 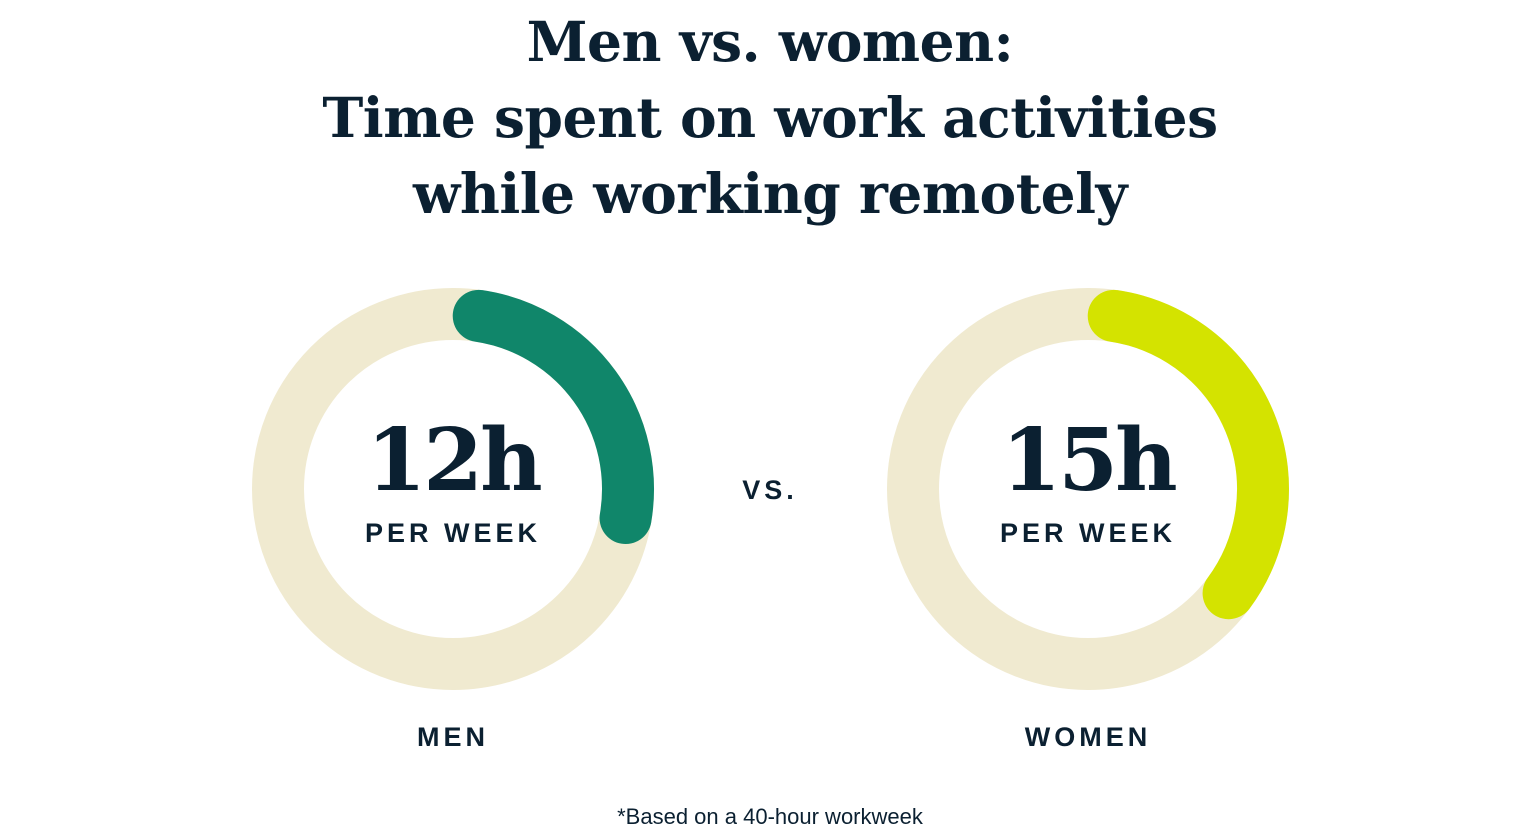 What do you see at coordinates (1188, 454) in the screenshot?
I see `donut-arc-women` at bounding box center [1188, 454].